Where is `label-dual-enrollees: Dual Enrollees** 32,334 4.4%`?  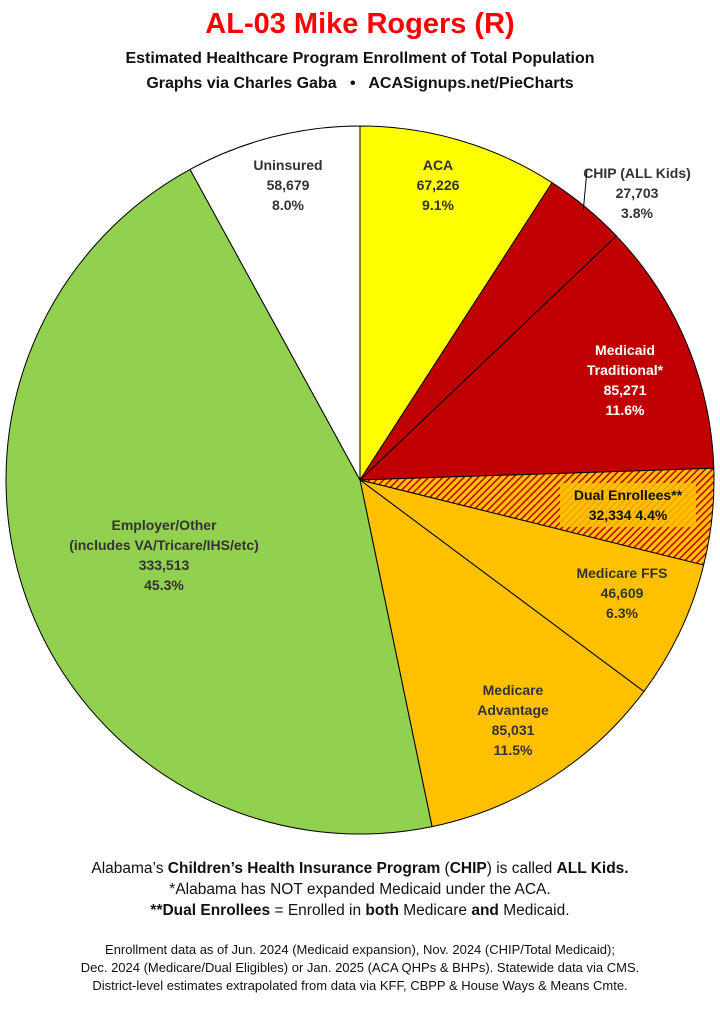
label-dual-enrollees: Dual Enrollees** 32,334 4.4% is located at coordinates (628, 505).